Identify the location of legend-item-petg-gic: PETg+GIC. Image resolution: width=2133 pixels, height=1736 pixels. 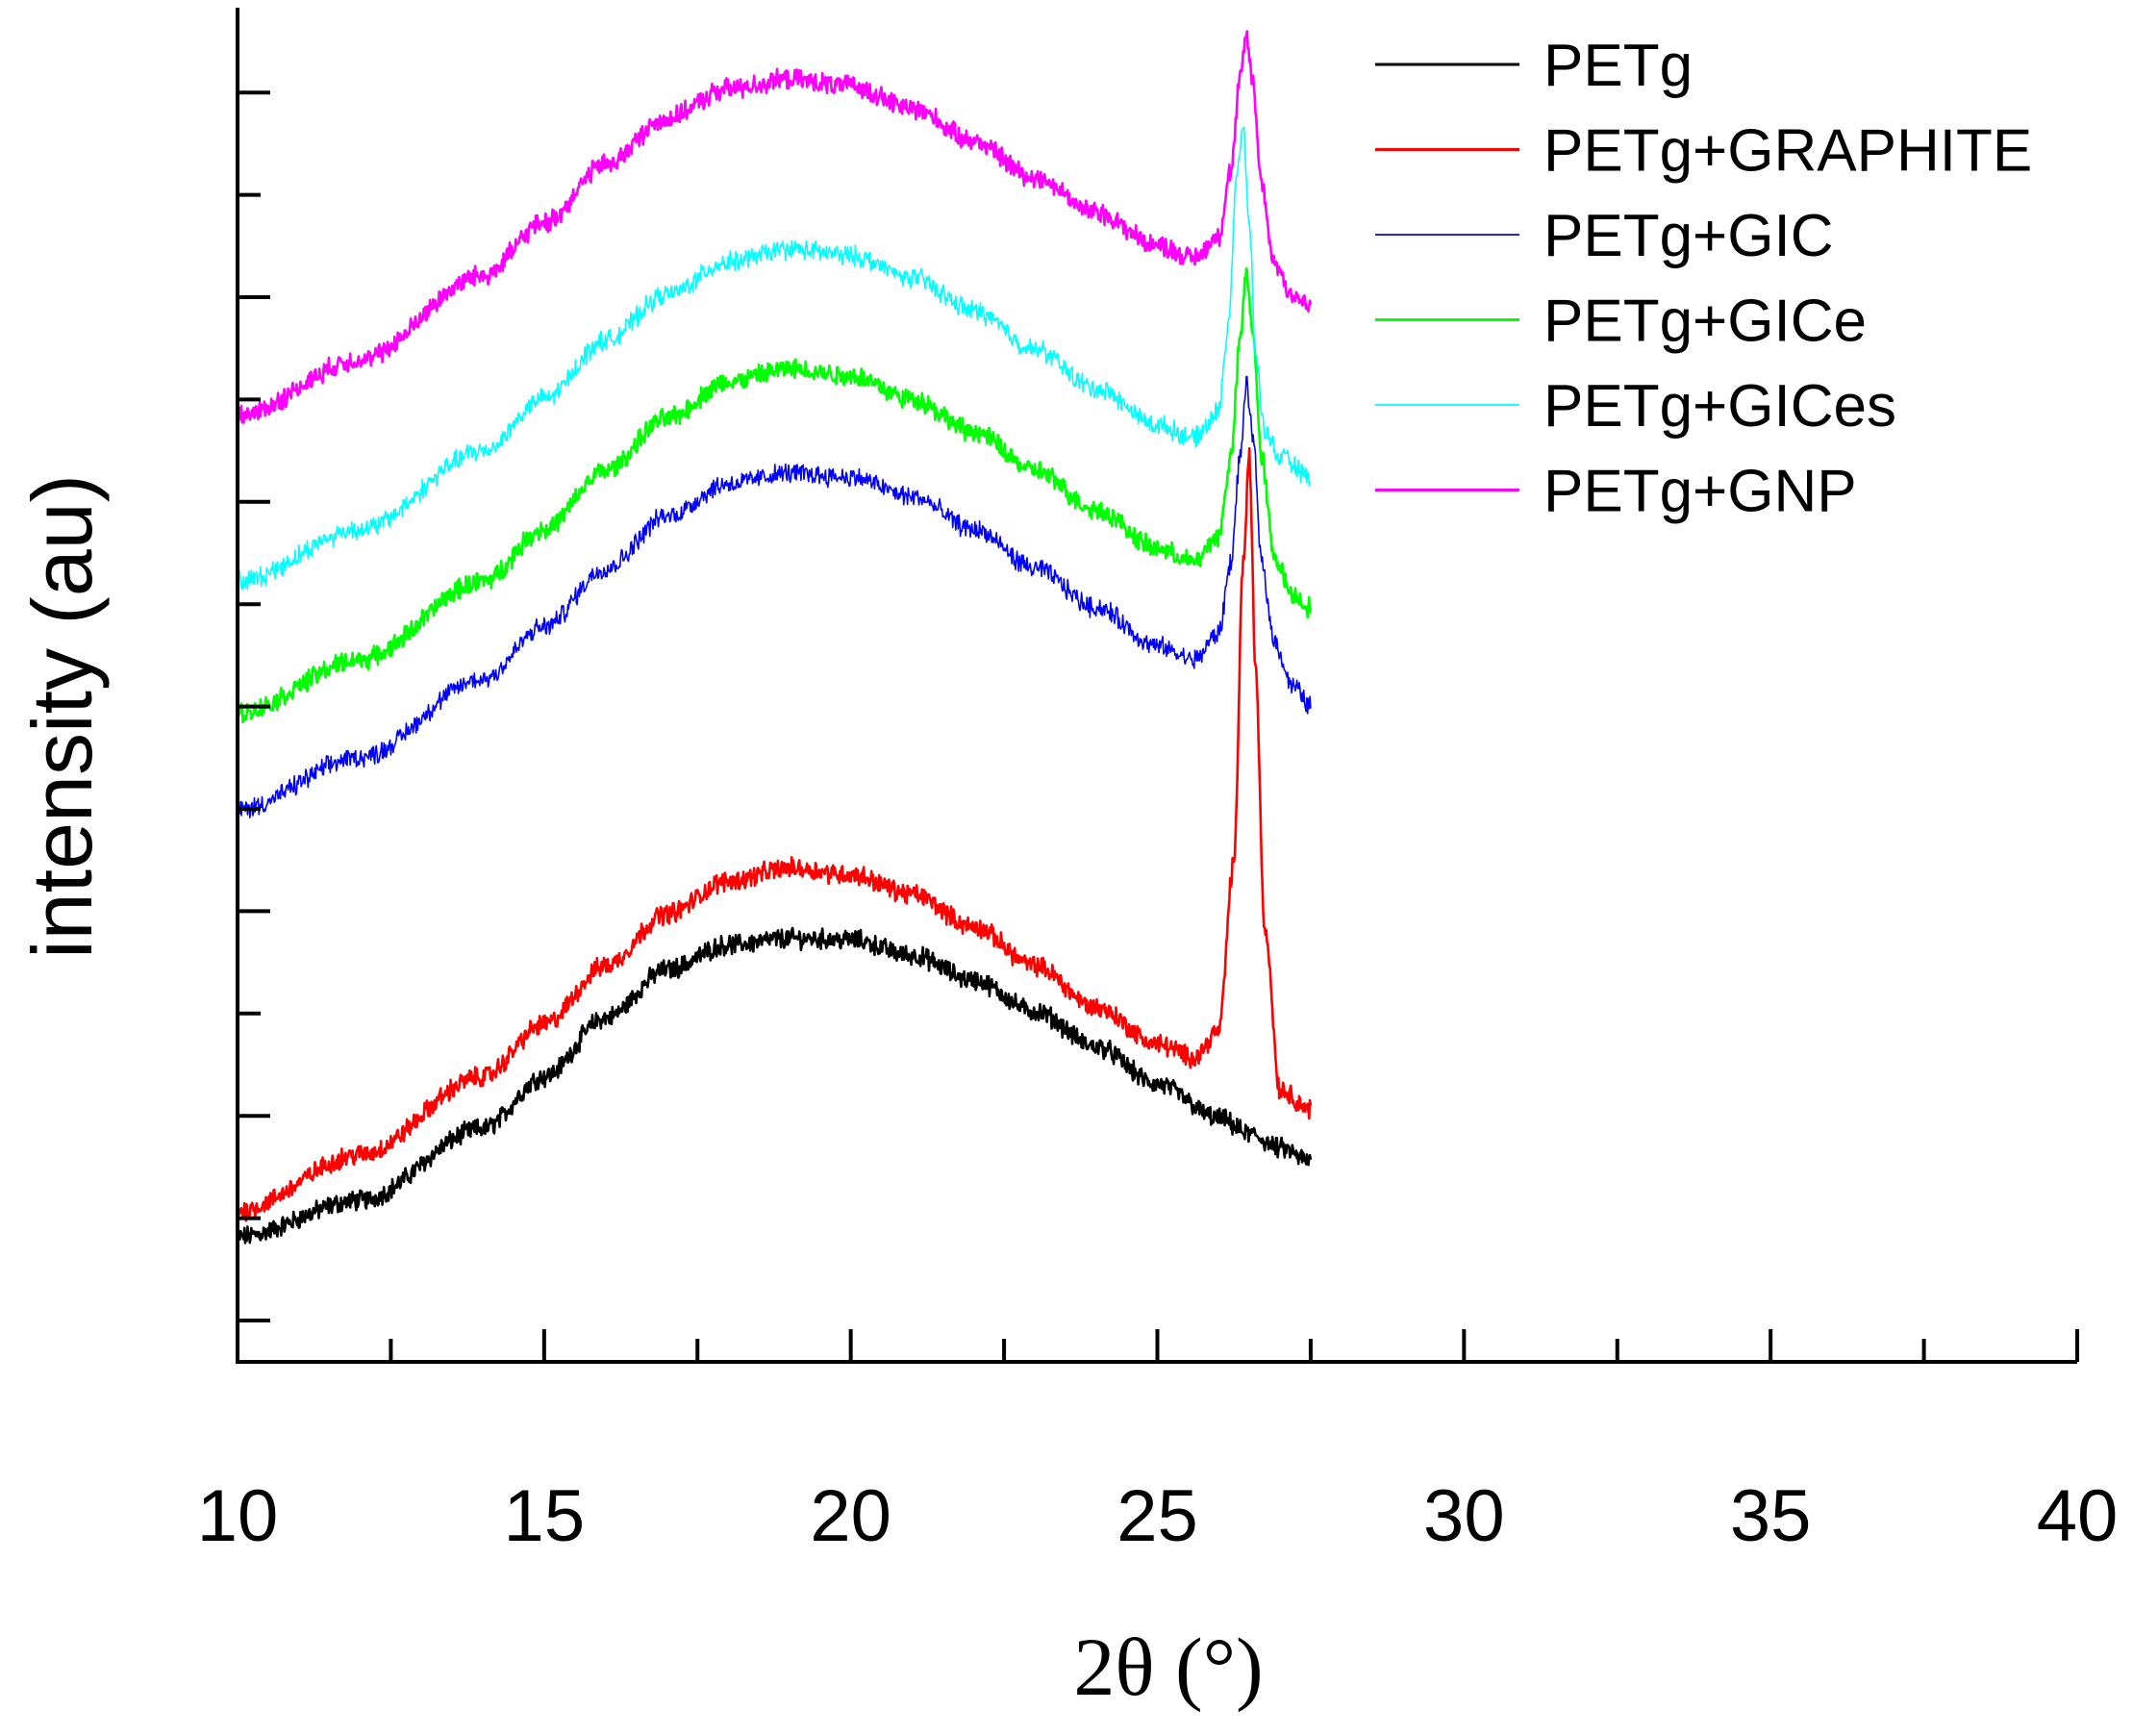
(1604, 236).